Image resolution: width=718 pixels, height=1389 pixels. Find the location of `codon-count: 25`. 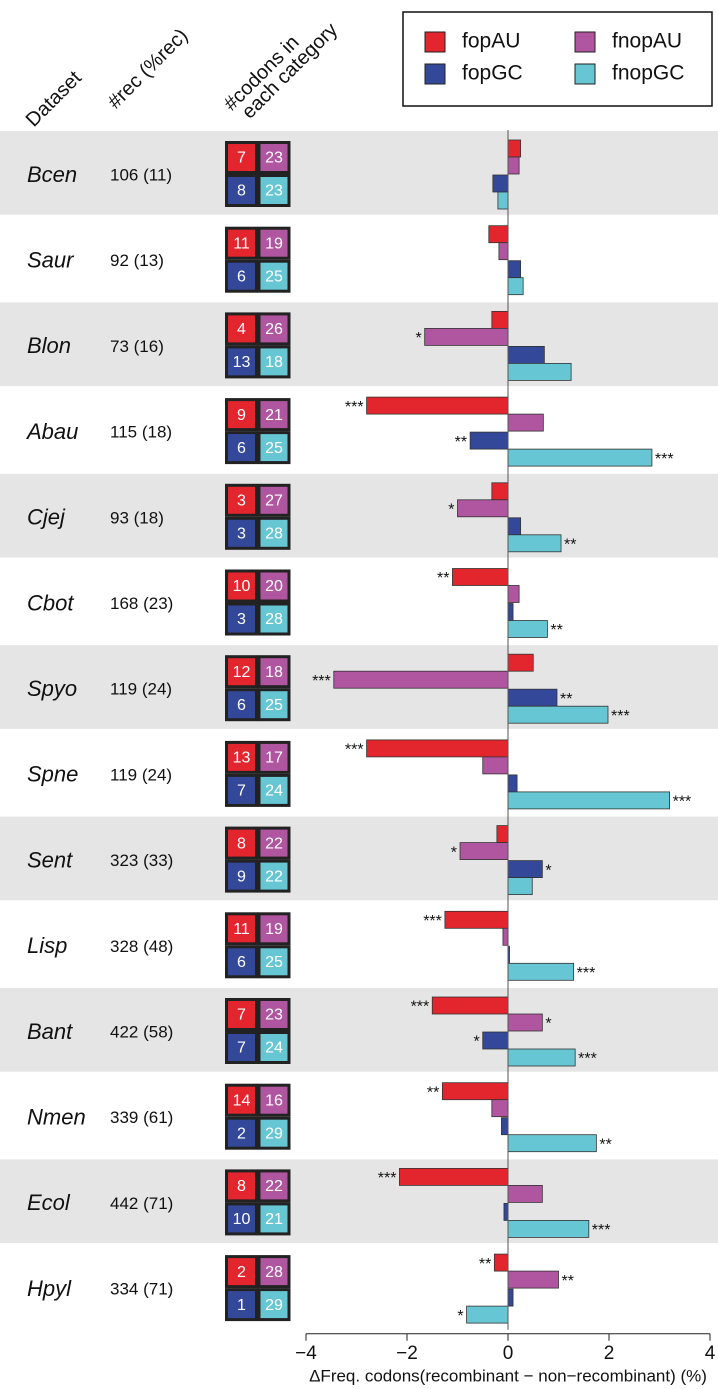

codon-count: 25 is located at coordinates (274, 276).